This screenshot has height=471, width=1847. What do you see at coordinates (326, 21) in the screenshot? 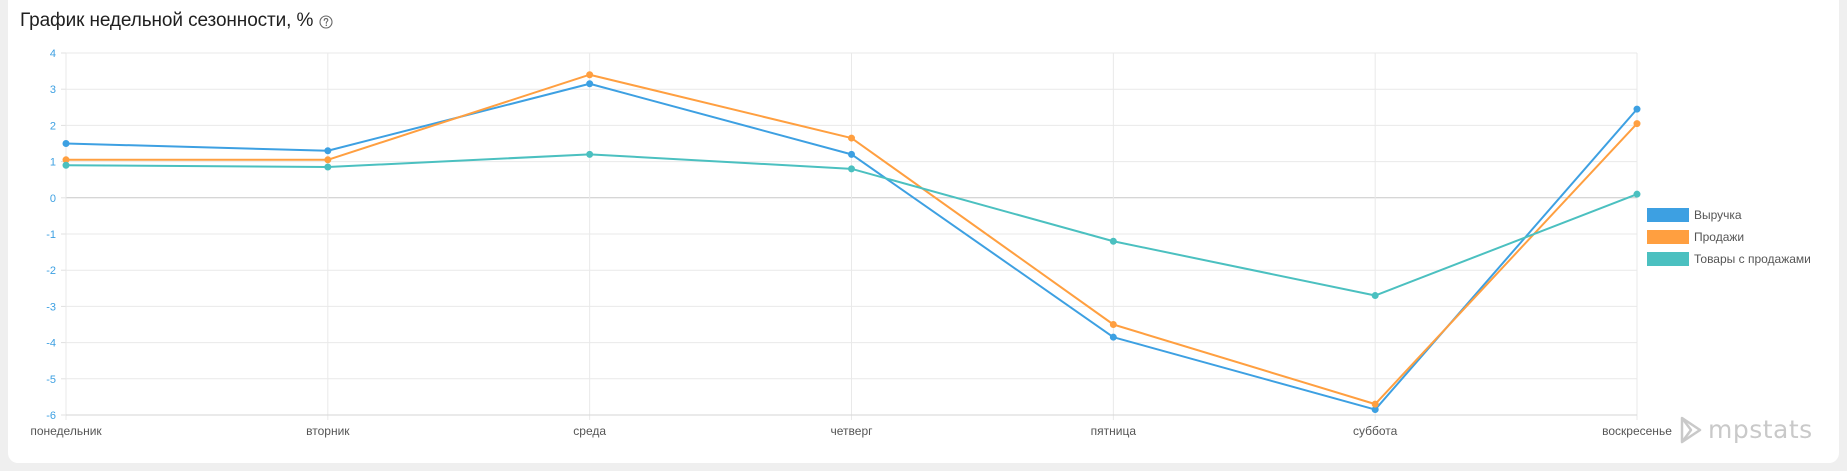
I see `question-circle-icon` at bounding box center [326, 21].